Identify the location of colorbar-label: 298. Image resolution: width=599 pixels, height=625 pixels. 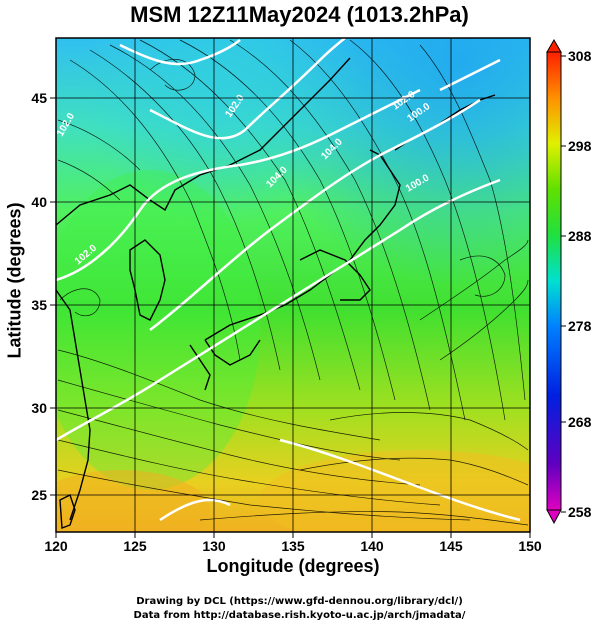
(580, 146).